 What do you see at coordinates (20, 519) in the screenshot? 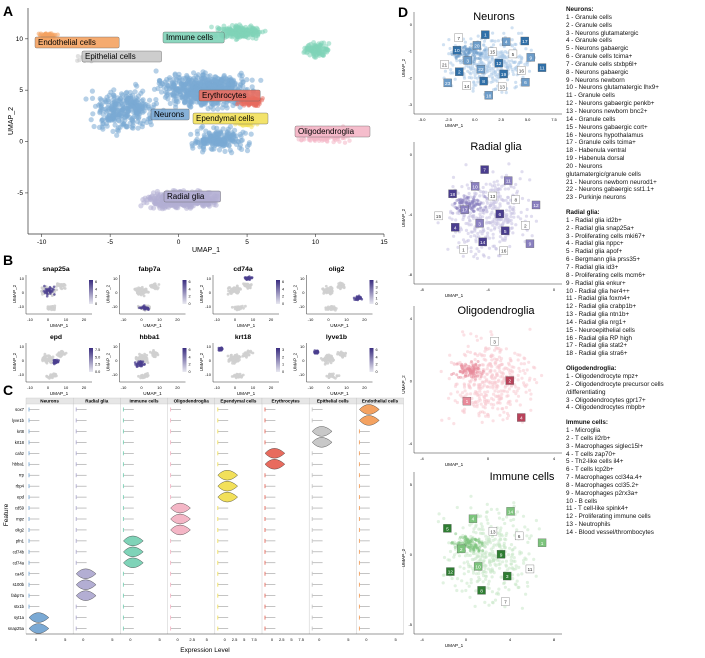
I see `feature-label: mpz` at bounding box center [20, 519].